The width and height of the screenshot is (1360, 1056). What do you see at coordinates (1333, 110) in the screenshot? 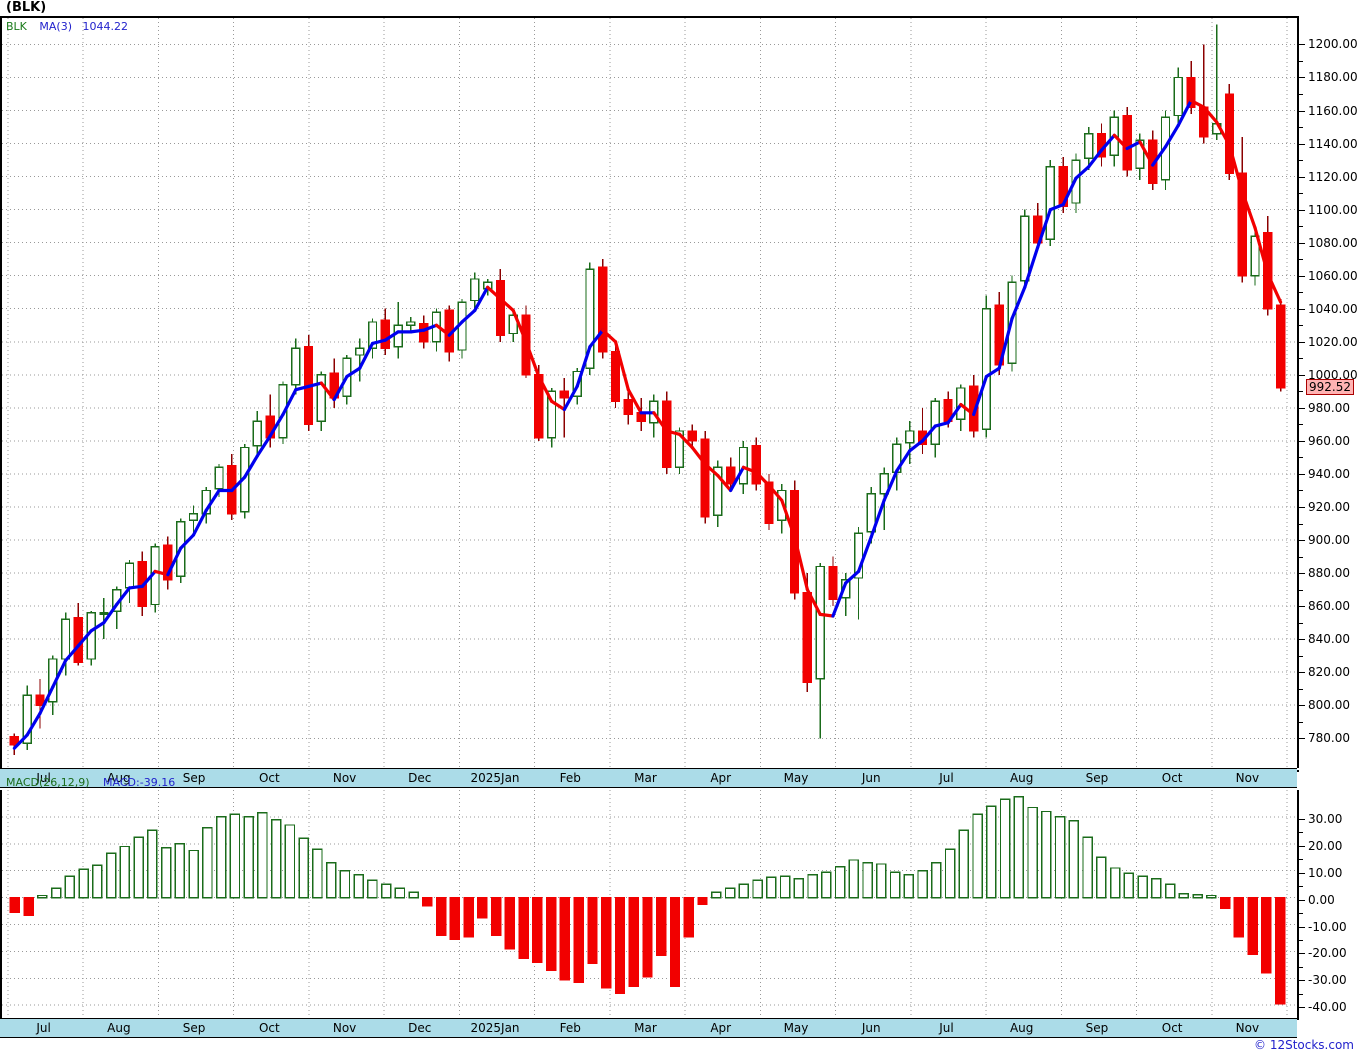
I see `price-axis-label: 1160.00` at bounding box center [1333, 110].